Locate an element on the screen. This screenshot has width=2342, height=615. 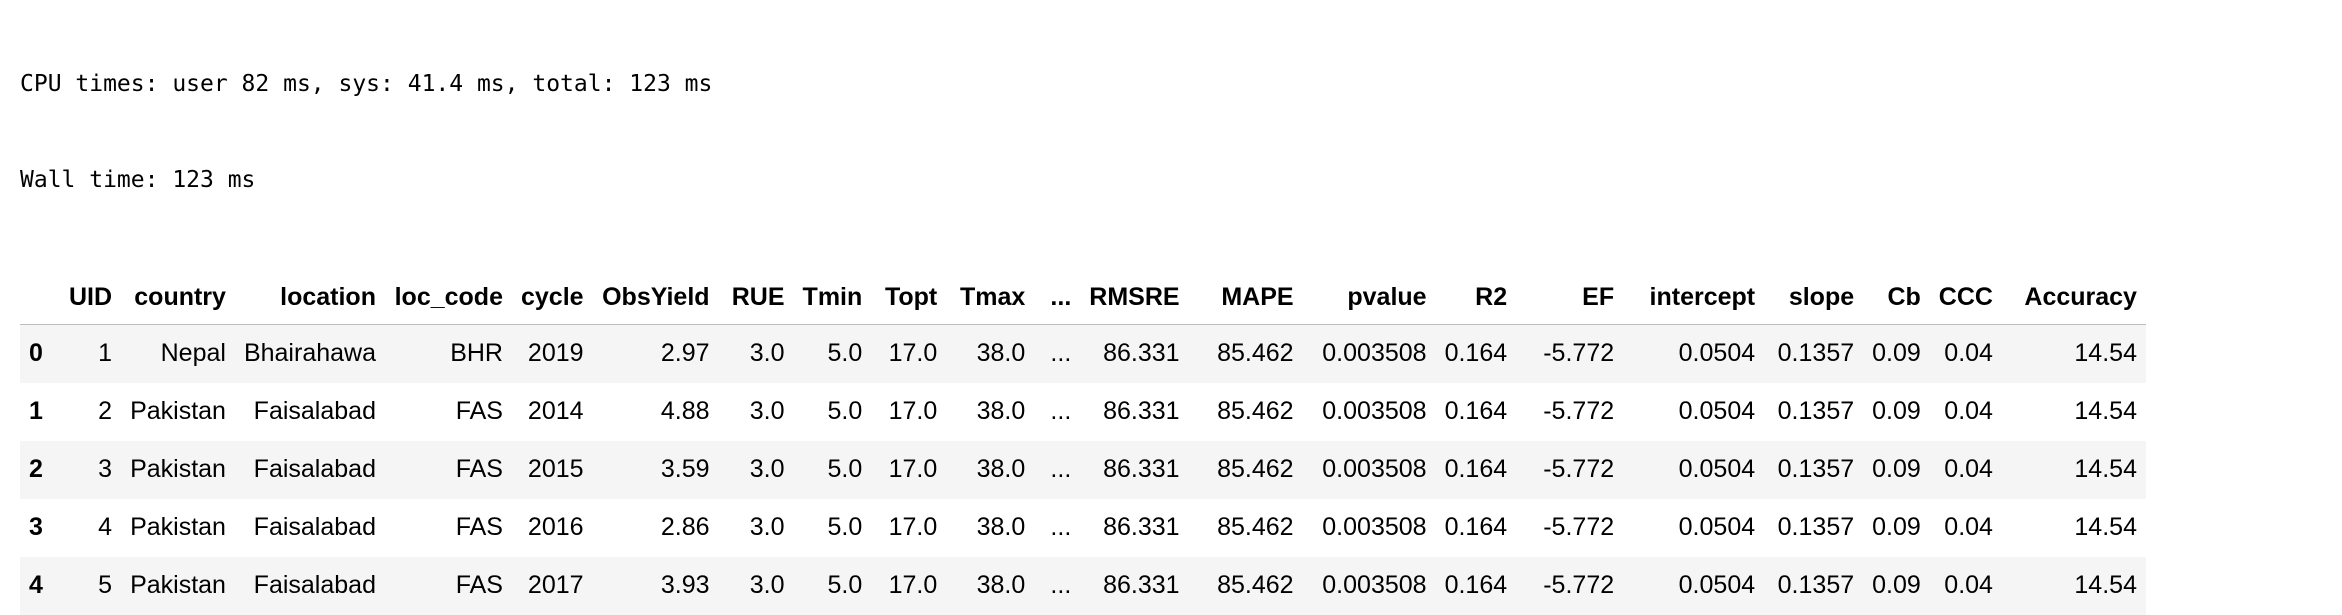
column-header-tmin: Tmin is located at coordinates (832, 297).